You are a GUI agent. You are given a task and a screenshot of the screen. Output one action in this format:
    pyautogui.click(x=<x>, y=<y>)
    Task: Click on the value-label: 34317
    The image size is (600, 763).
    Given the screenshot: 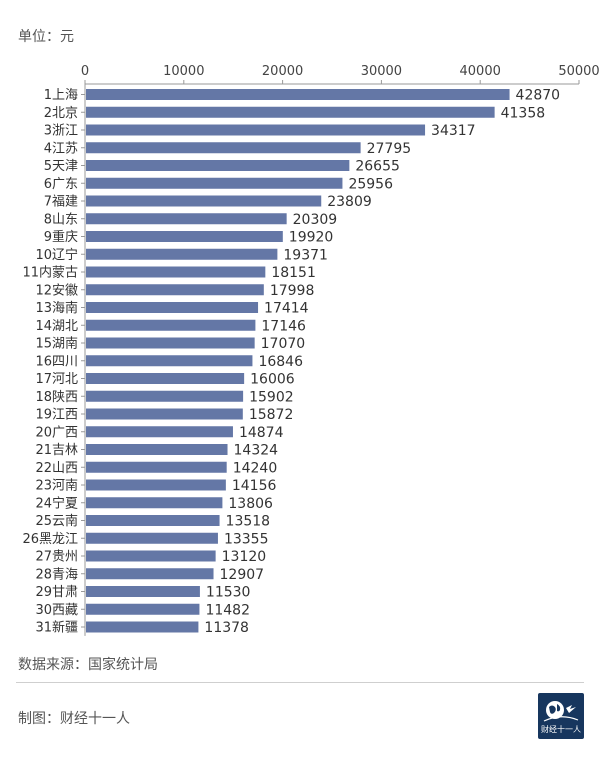 What is the action you would take?
    pyautogui.click(x=453, y=131)
    